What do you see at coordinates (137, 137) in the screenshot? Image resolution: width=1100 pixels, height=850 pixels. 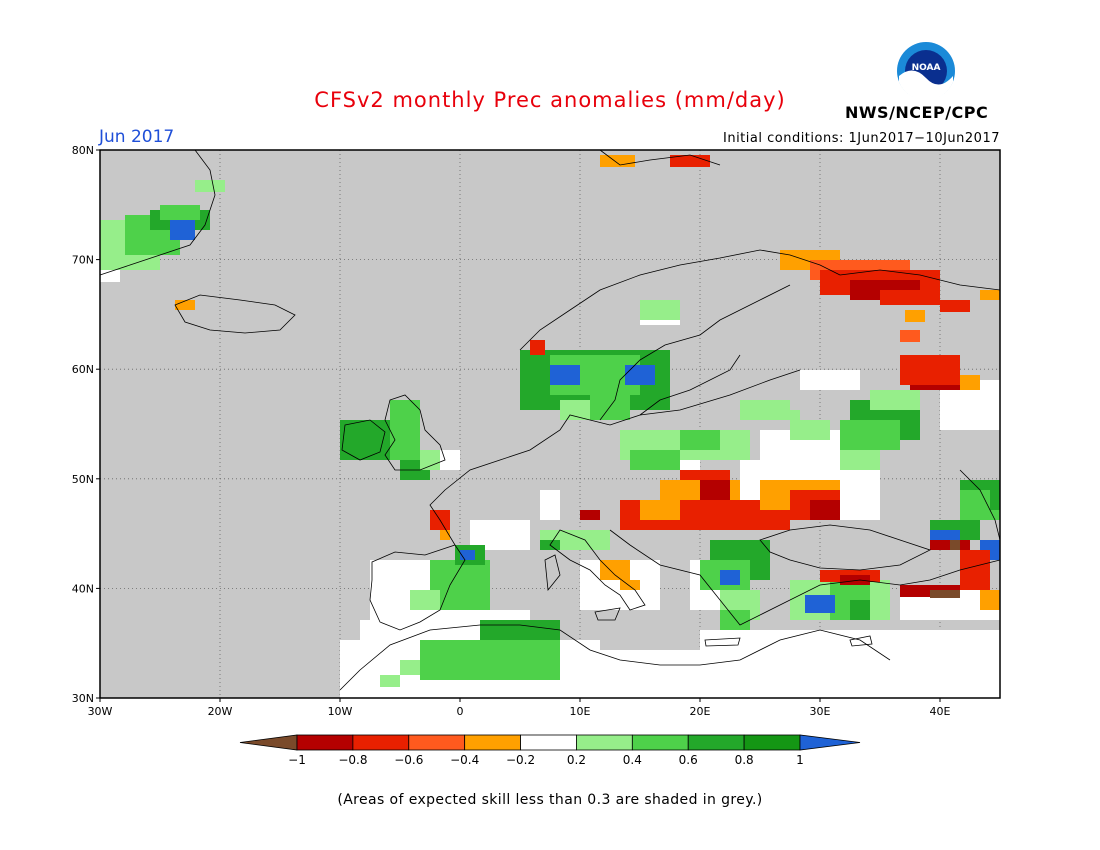 I see `forecast-period: Jun 2017` at bounding box center [137, 137].